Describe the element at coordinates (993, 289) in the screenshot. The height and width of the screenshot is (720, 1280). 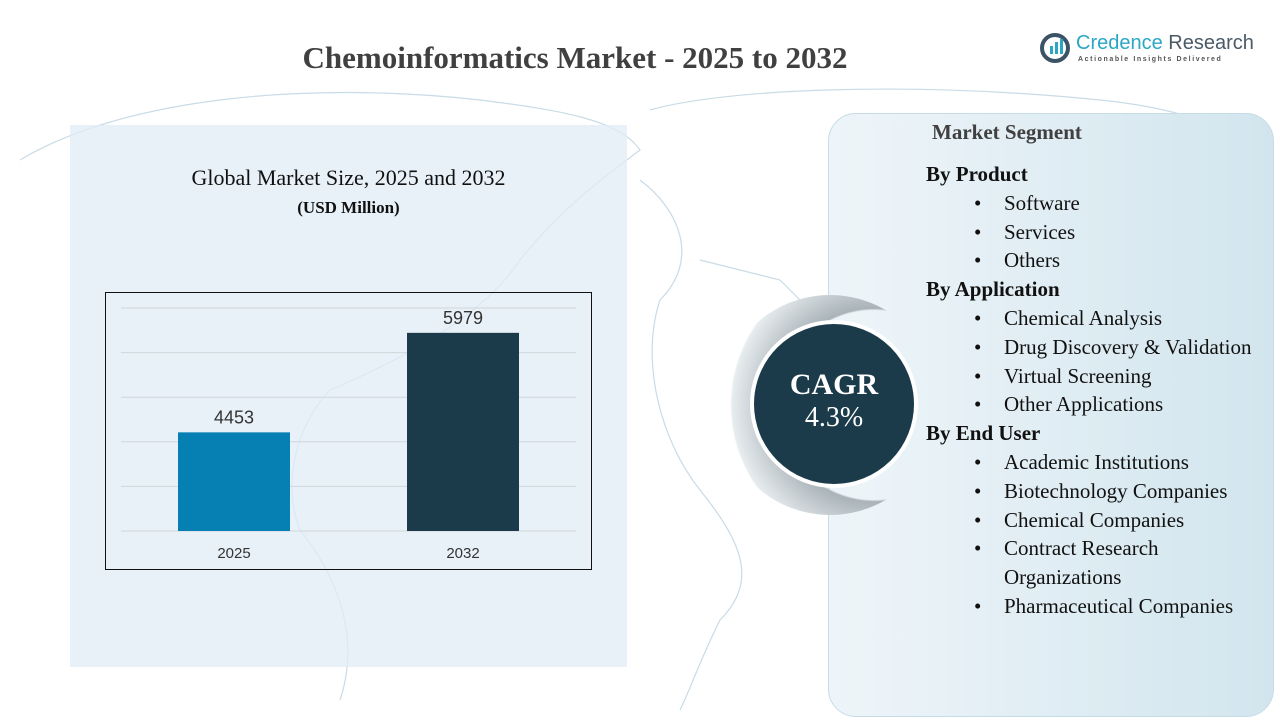
I see `segment-heading: By Application` at that location.